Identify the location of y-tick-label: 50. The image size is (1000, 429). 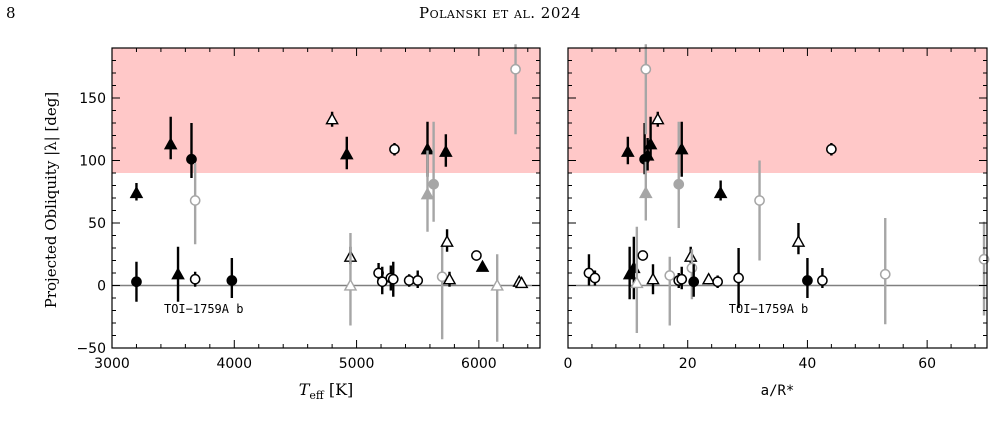
(97, 224).